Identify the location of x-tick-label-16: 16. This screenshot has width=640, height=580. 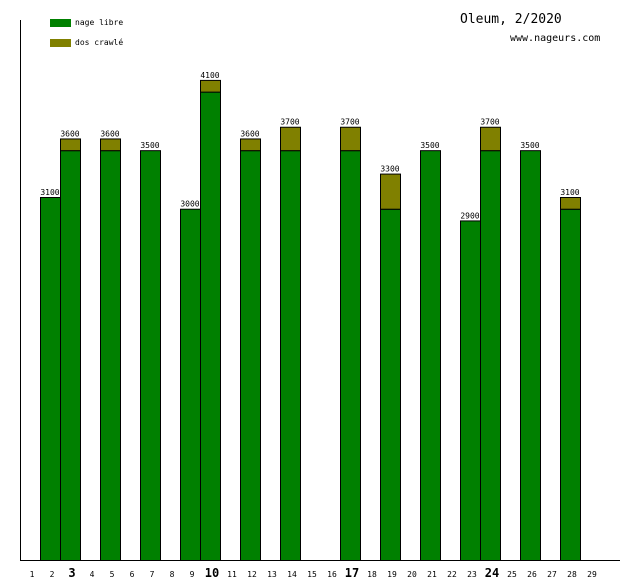
(332, 574).